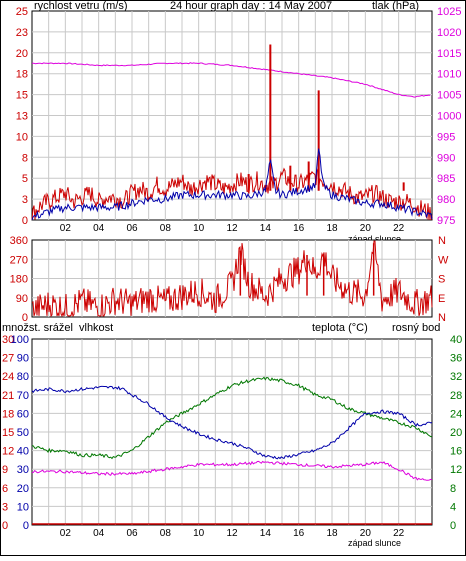  I want to click on rain-tick-label: 6, so click(5, 489).